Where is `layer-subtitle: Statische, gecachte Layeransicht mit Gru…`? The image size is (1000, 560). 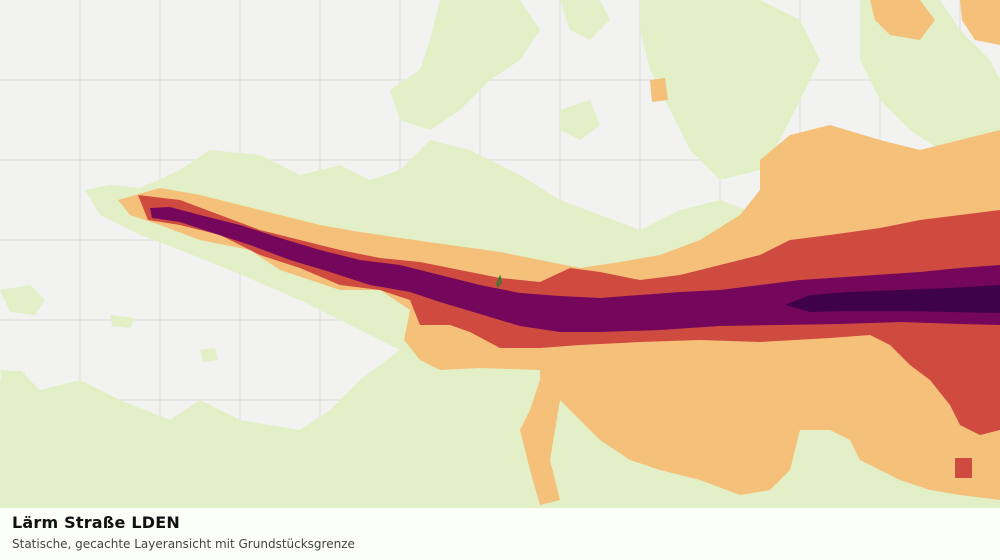 layer-subtitle: Statische, gecachte Layeransicht mit Gru… is located at coordinates (183, 544).